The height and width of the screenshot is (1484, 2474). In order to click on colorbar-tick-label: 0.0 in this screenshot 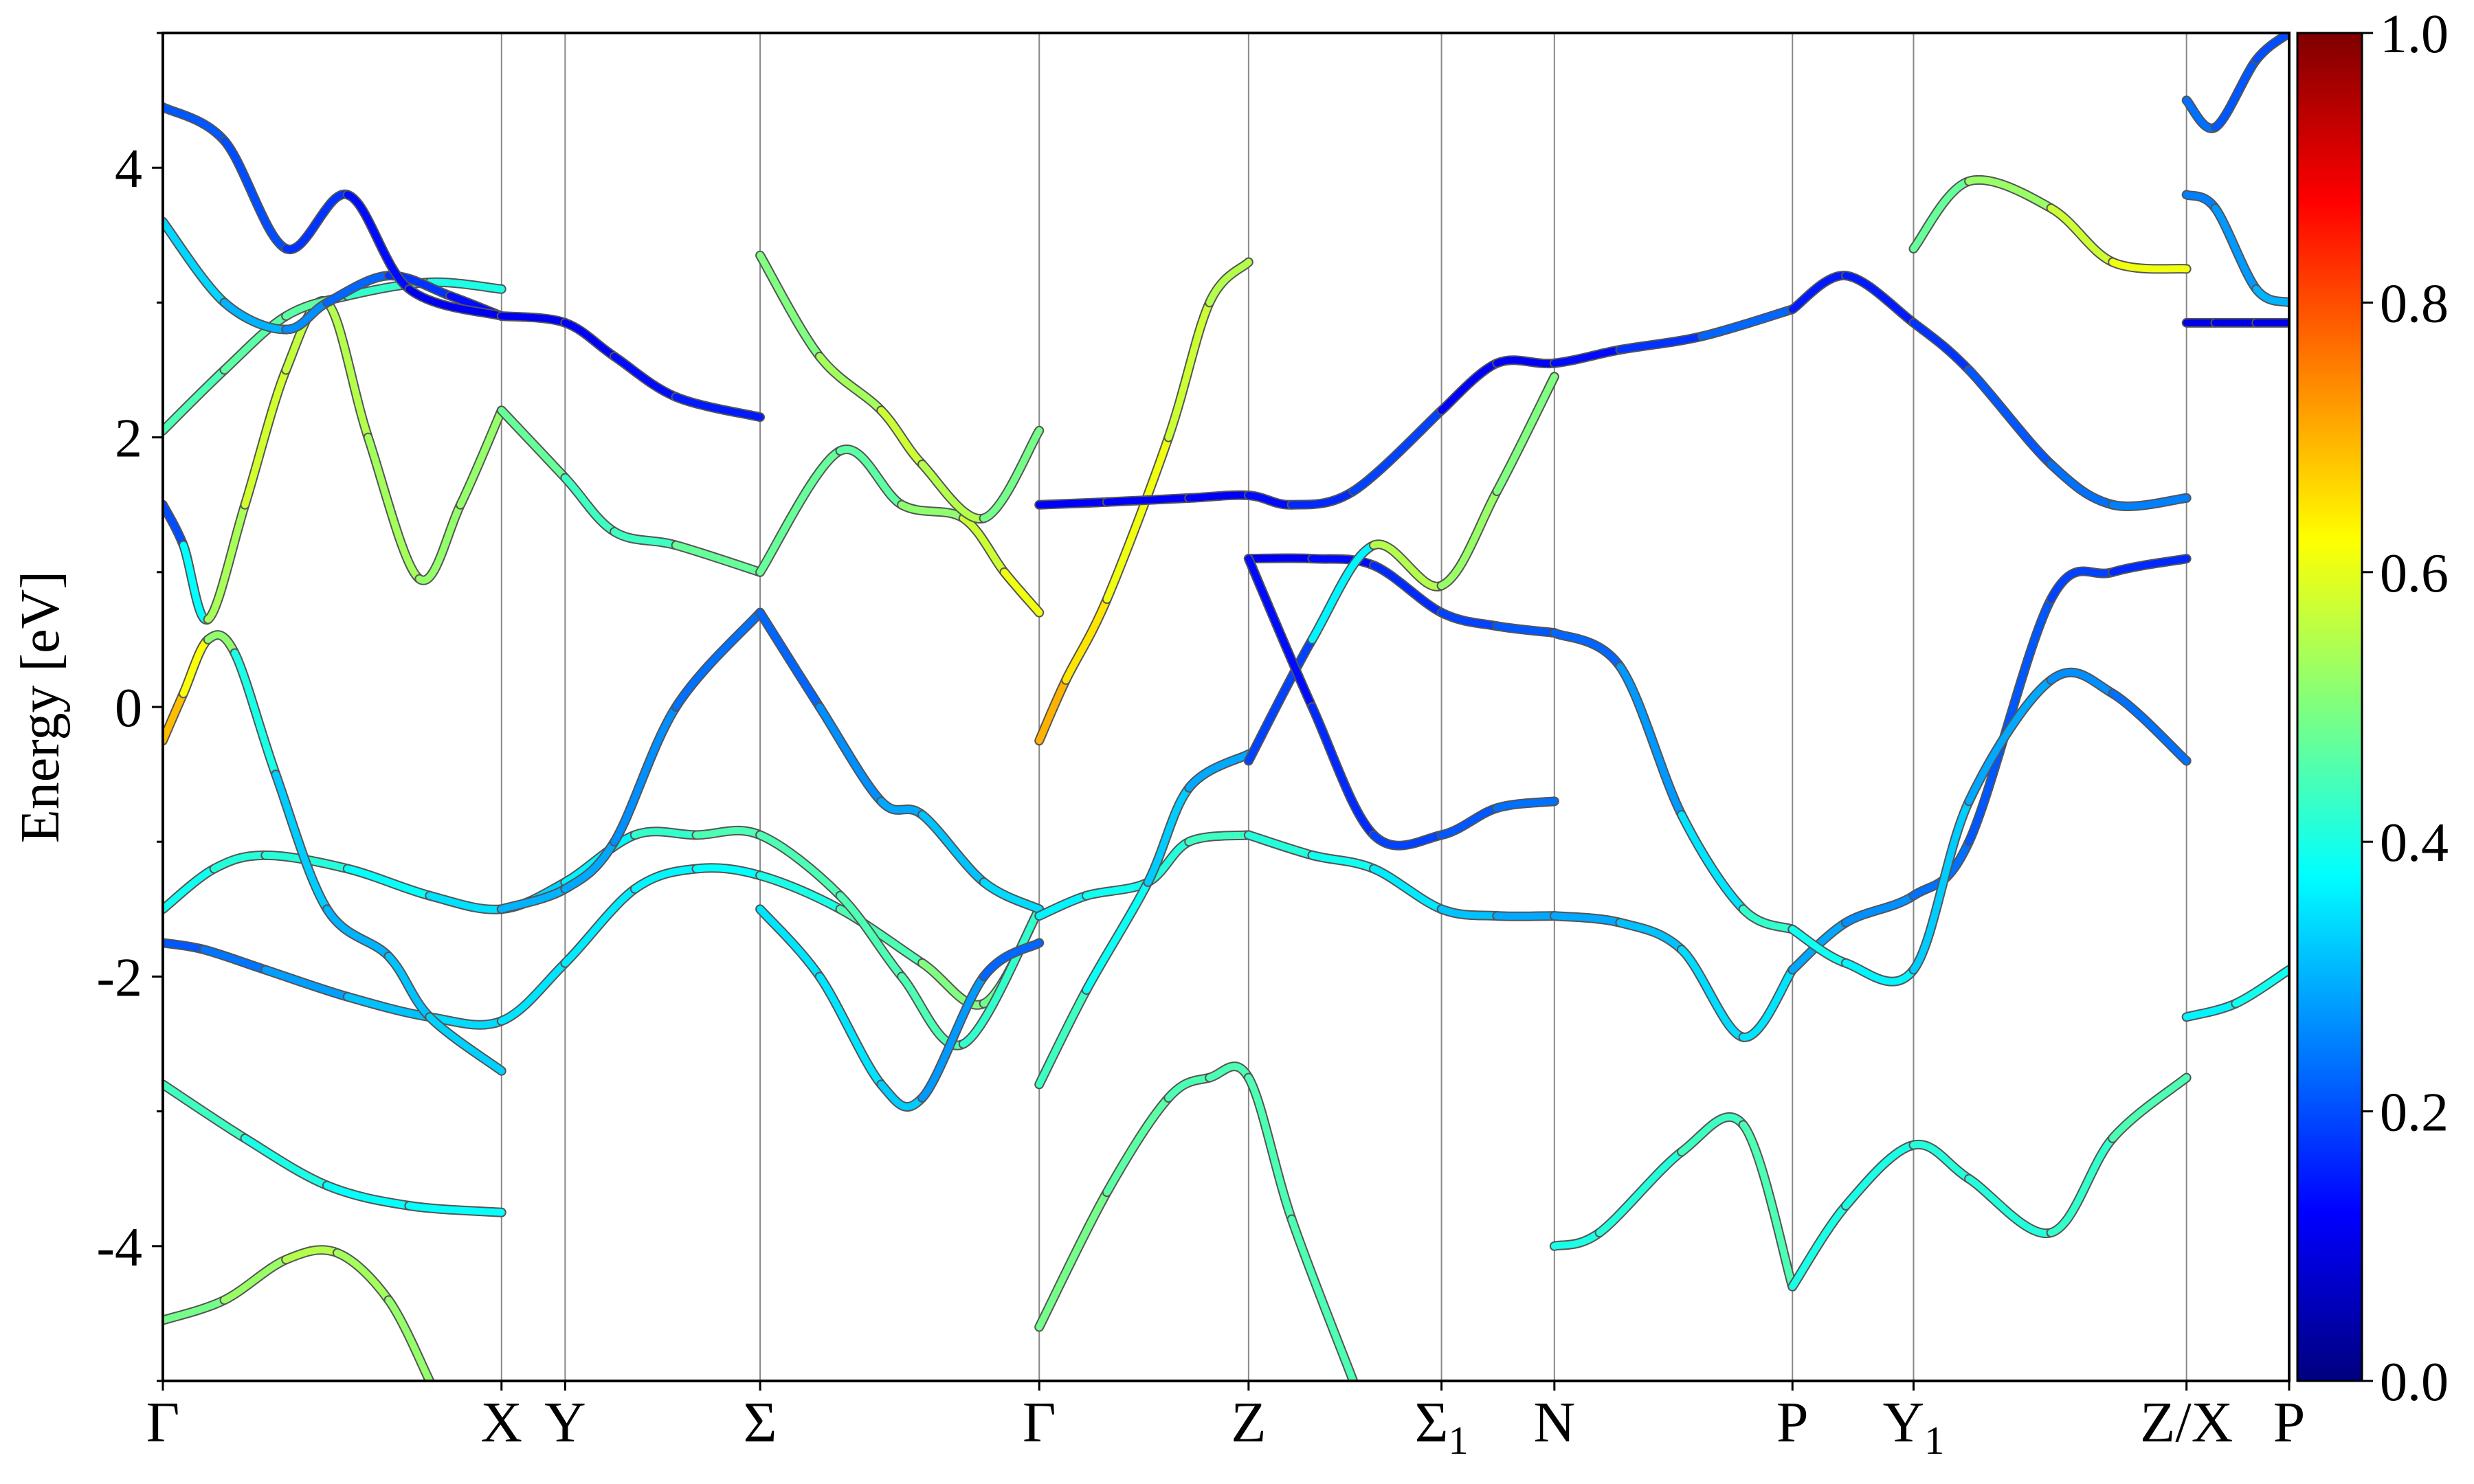, I will do `click(2414, 1382)`.